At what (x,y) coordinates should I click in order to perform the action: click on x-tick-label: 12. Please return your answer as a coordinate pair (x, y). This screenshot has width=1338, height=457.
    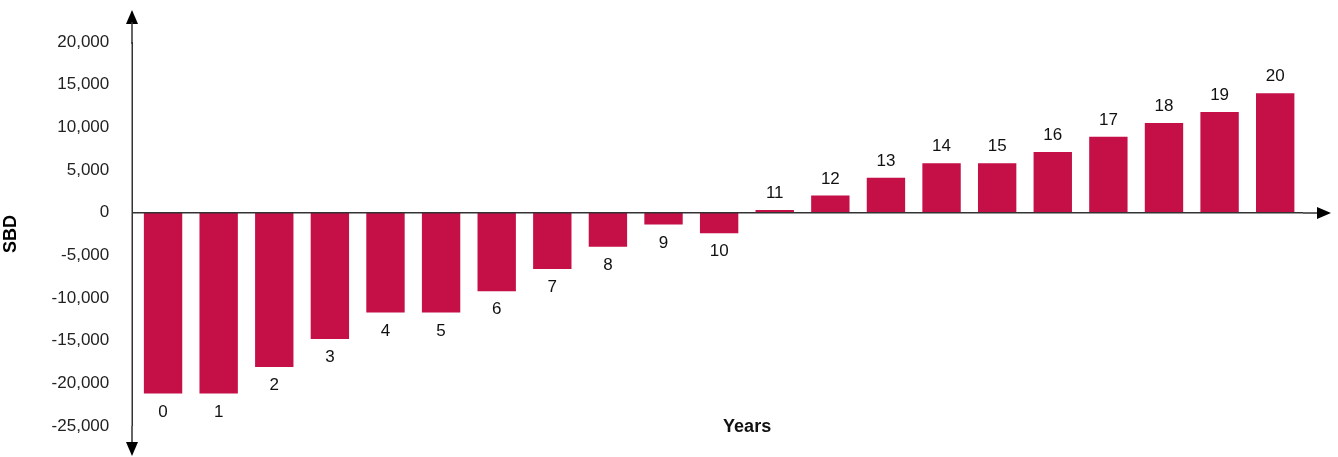
    Looking at the image, I should click on (830, 178).